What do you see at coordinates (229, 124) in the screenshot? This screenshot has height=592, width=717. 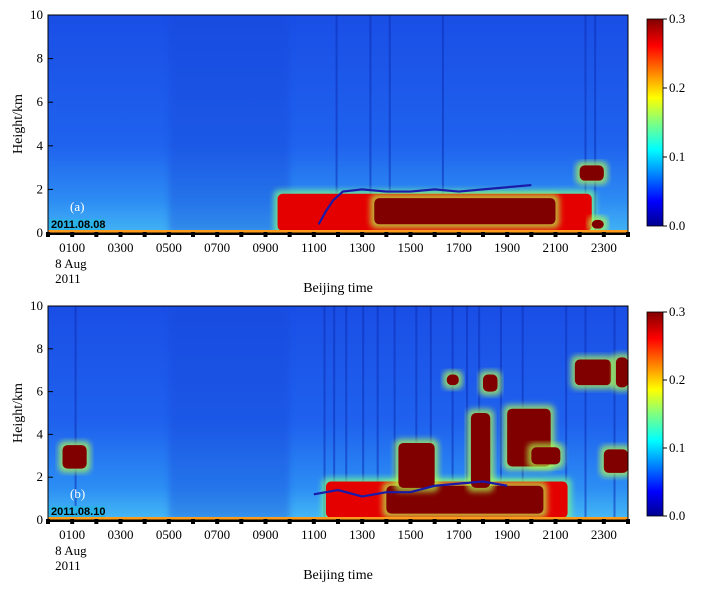 I see `heatmap-night-region` at bounding box center [229, 124].